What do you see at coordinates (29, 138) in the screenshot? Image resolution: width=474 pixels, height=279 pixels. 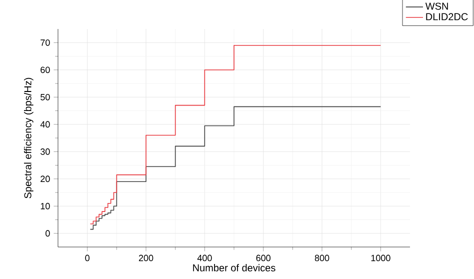 I see `y-axis-title: Spectral efficiency (bps/Hz)` at bounding box center [29, 138].